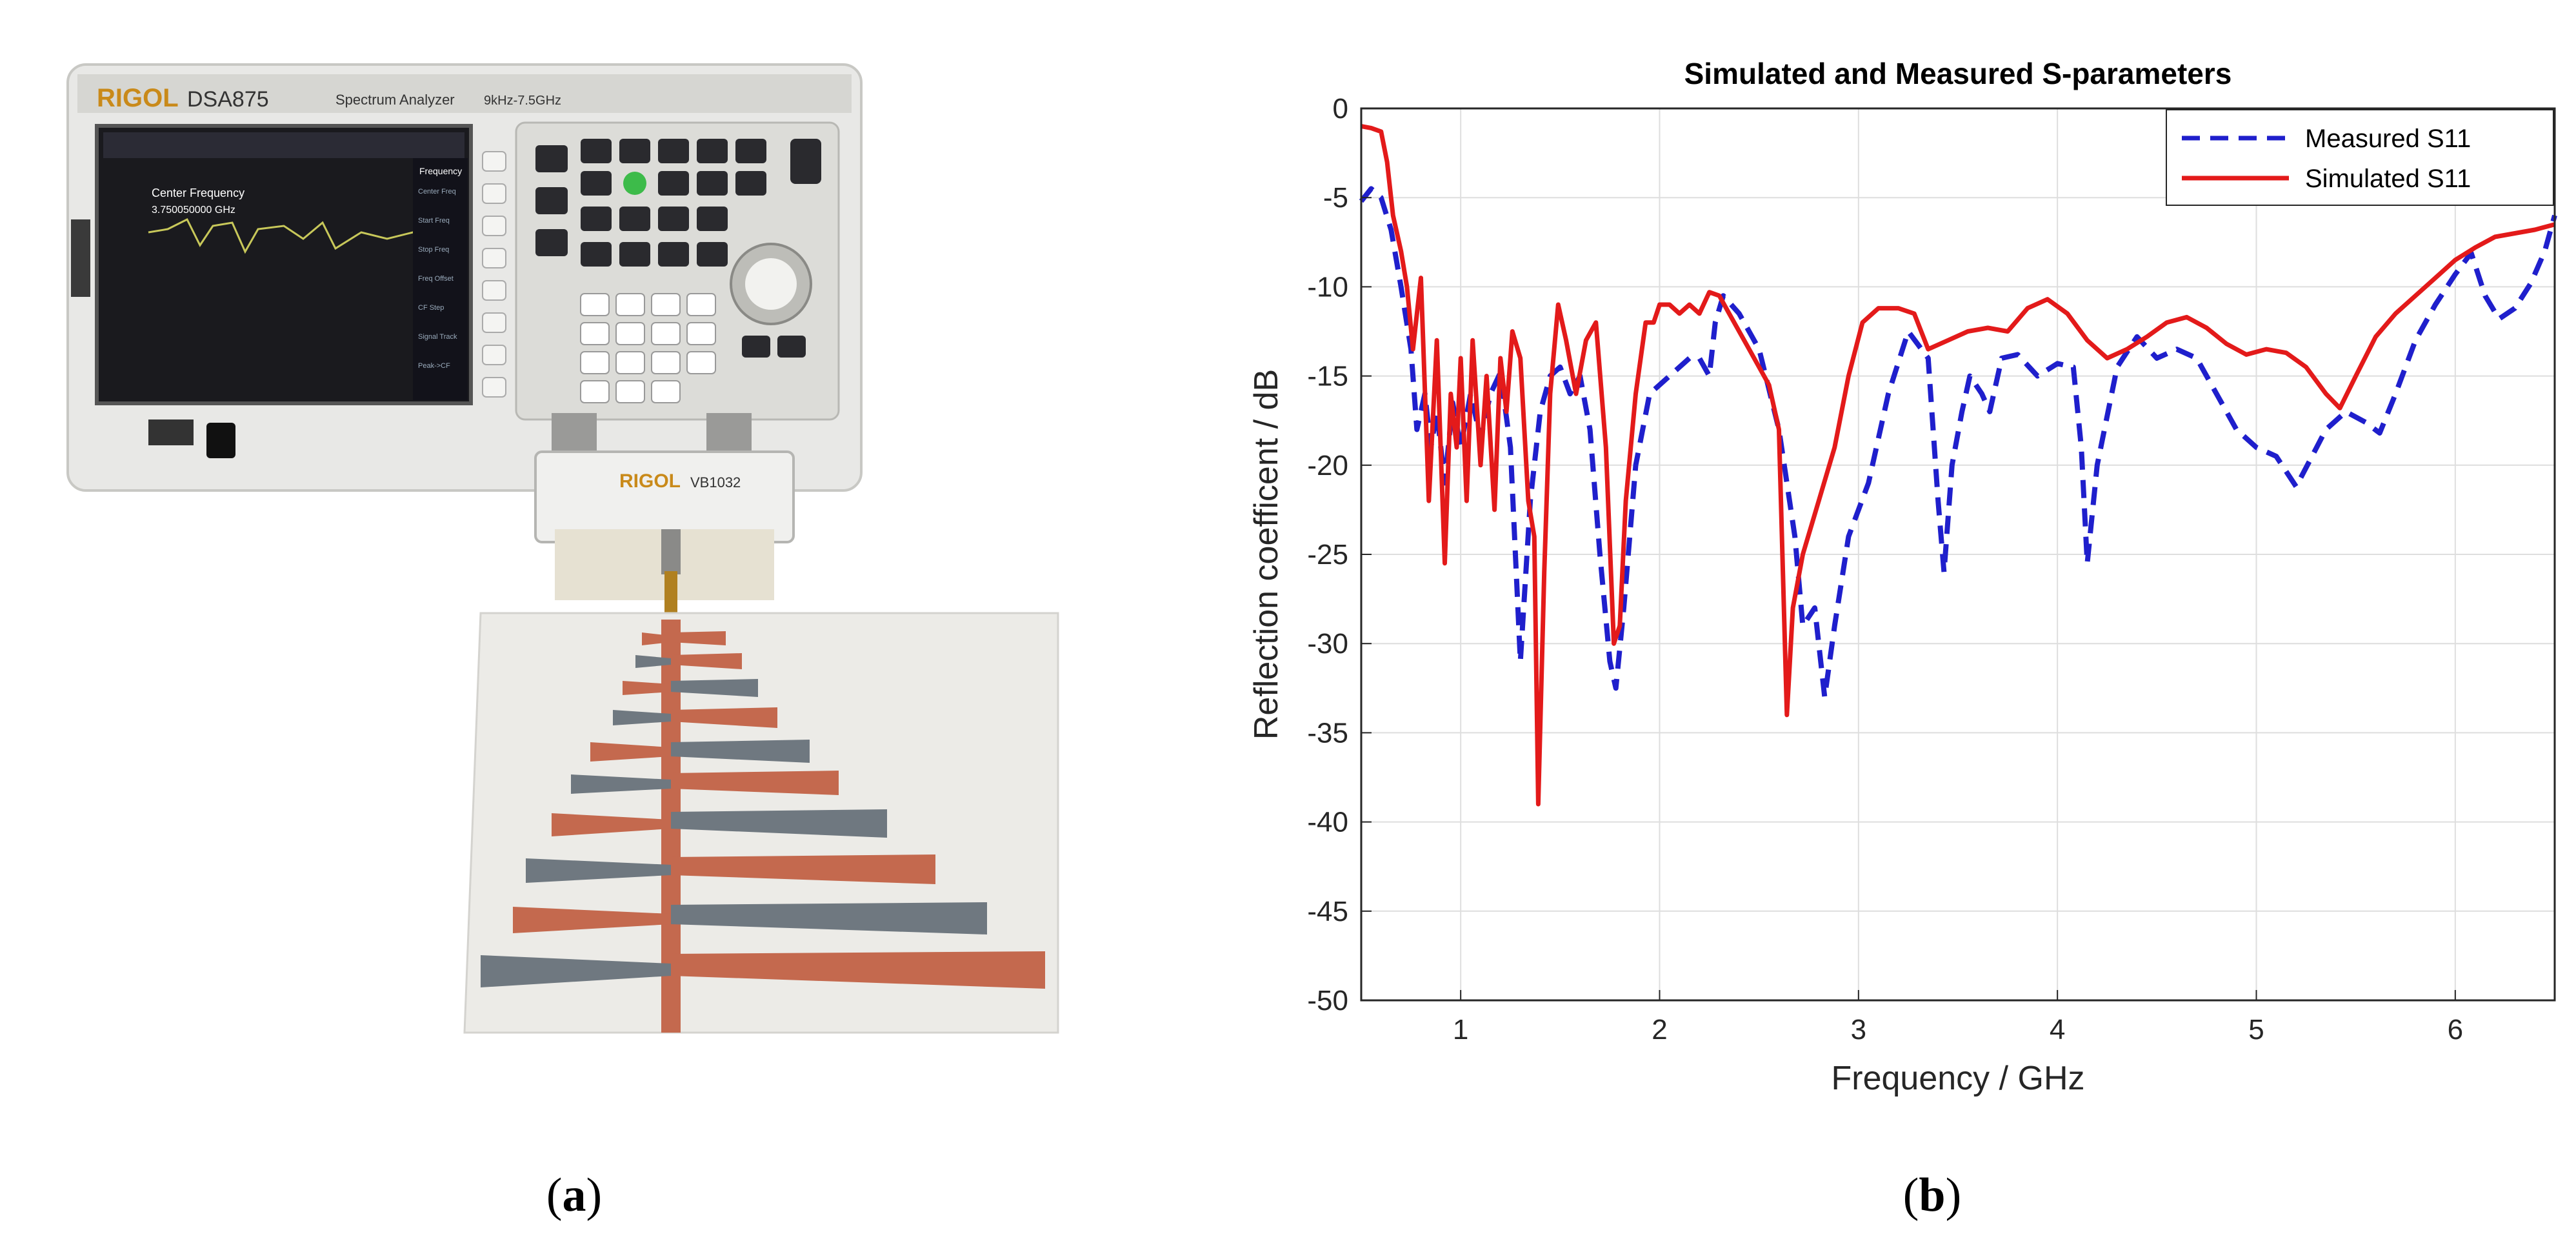 Image resolution: width=2576 pixels, height=1243 pixels. Describe the element at coordinates (220, 441) in the screenshot. I see `usb-stick` at that location.